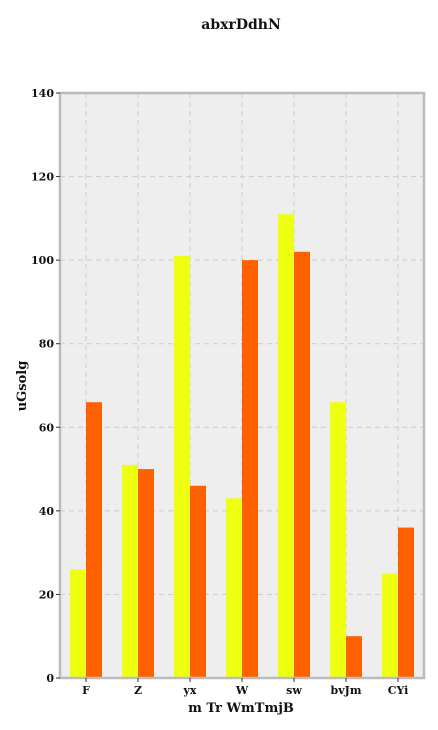  Describe the element at coordinates (50, 678) in the screenshot. I see `y-tick-label: 0` at that location.